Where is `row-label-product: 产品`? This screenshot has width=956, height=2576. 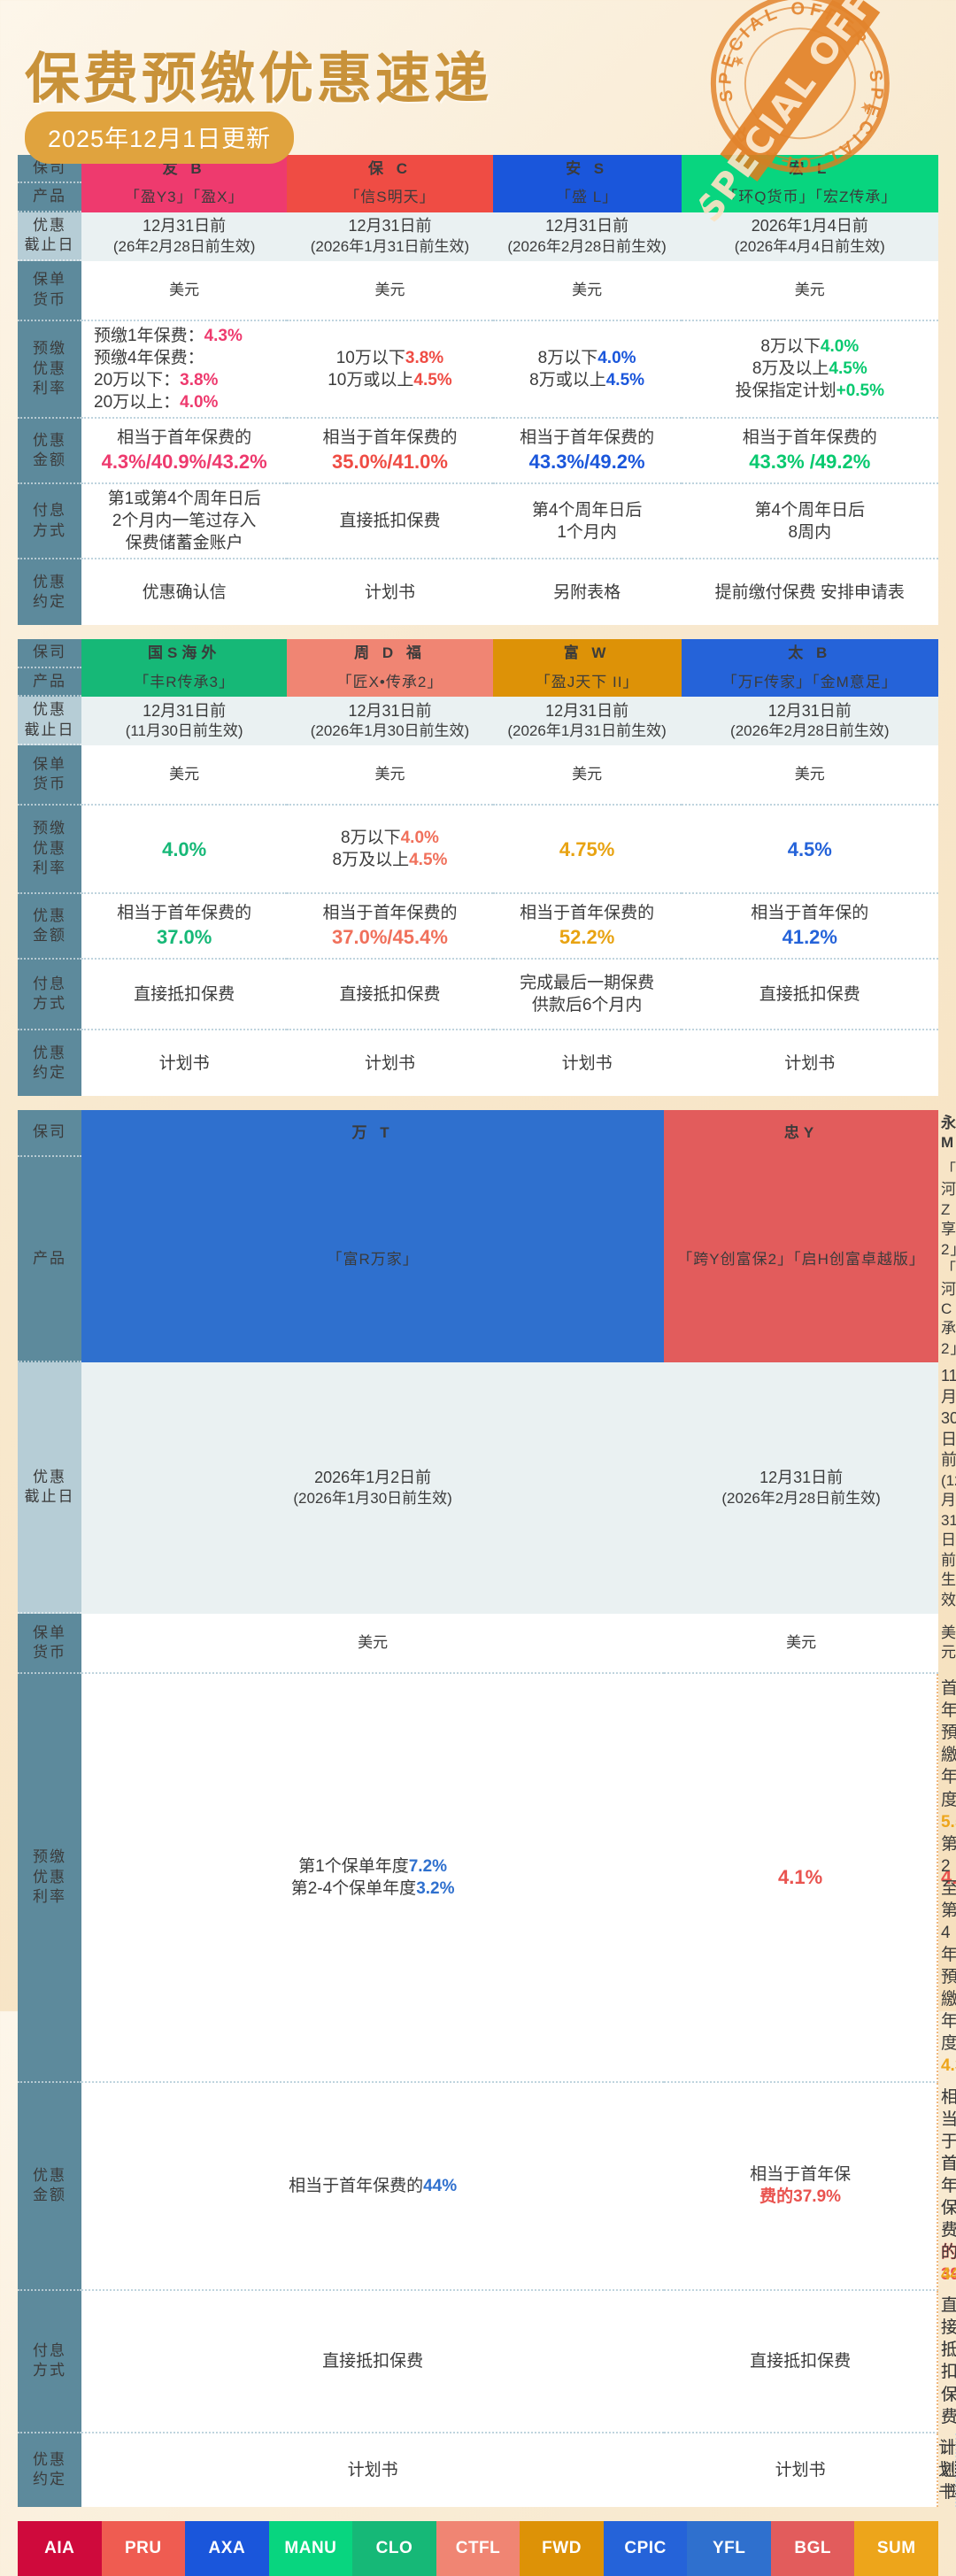 row-label-product: 产品 is located at coordinates (49, 1259).